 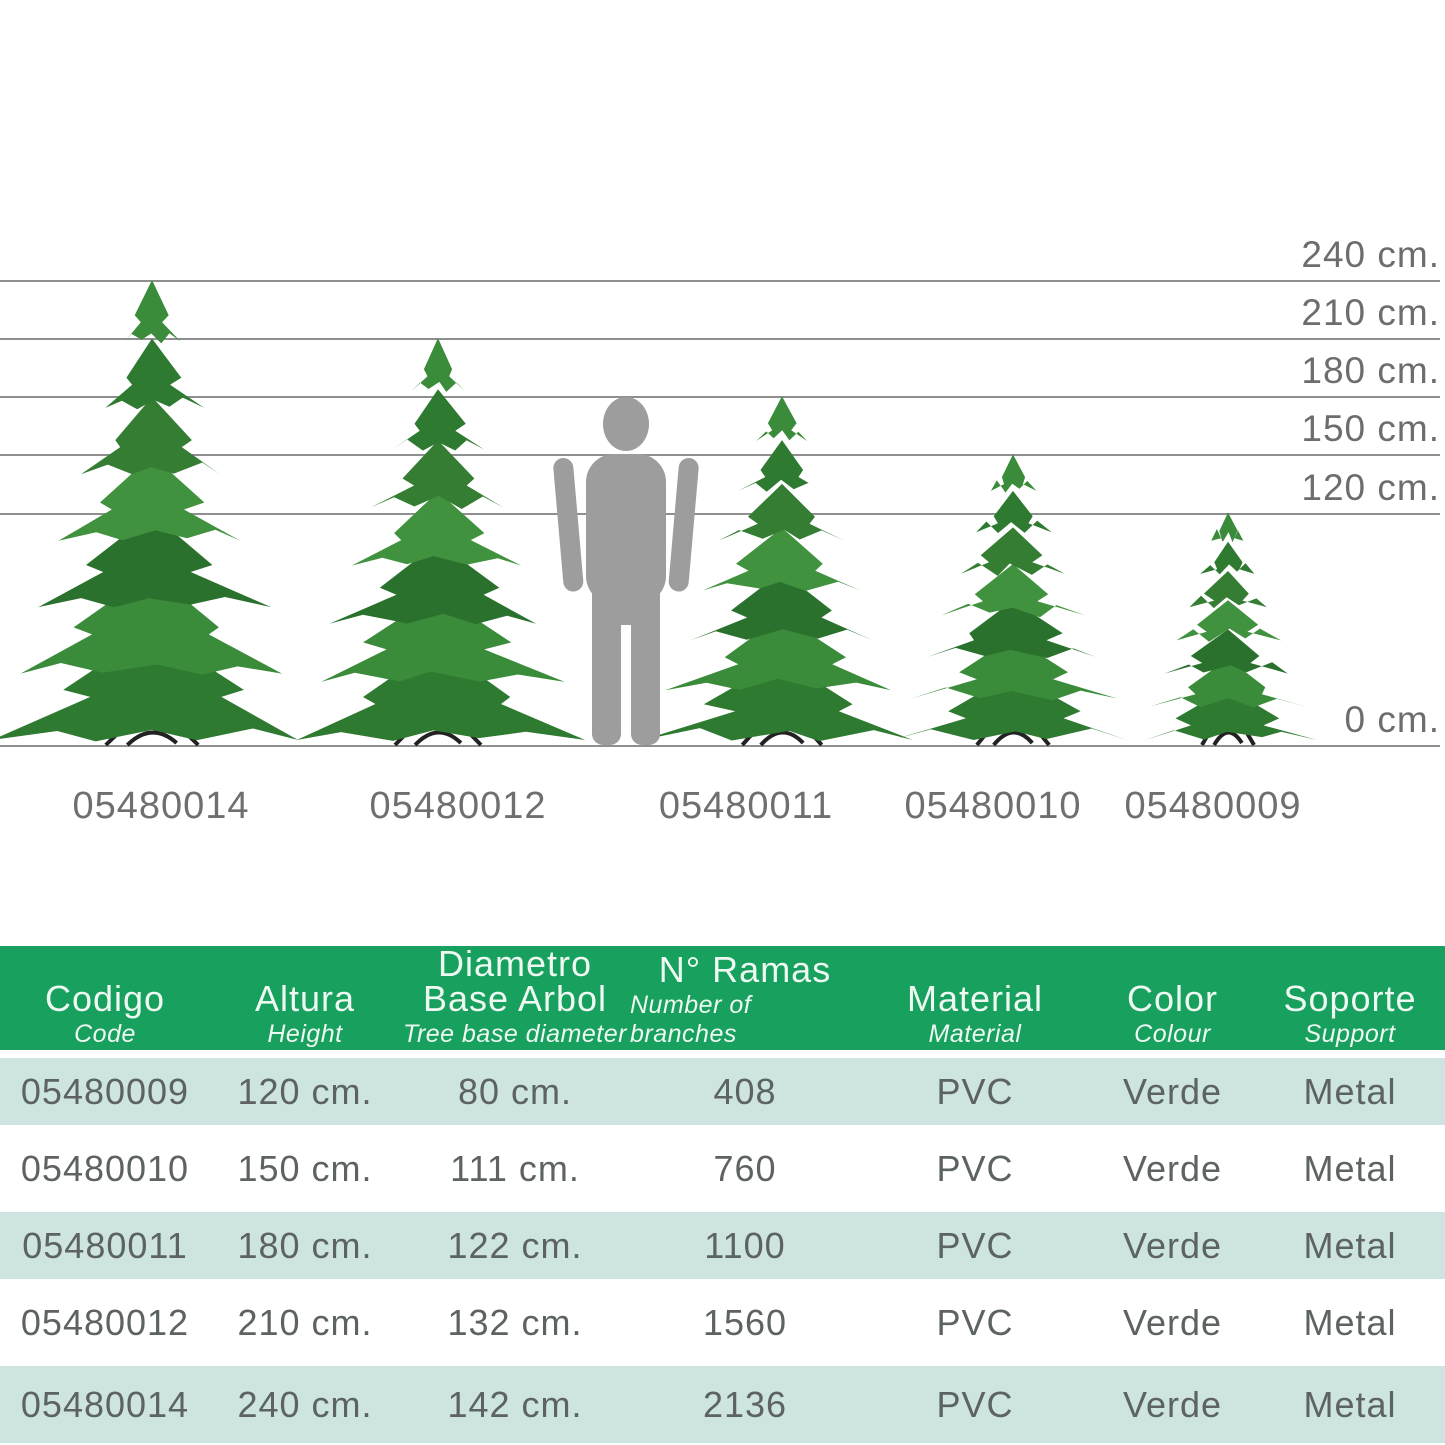 What do you see at coordinates (305, 1322) in the screenshot?
I see `cell-height: 210 cm.` at bounding box center [305, 1322].